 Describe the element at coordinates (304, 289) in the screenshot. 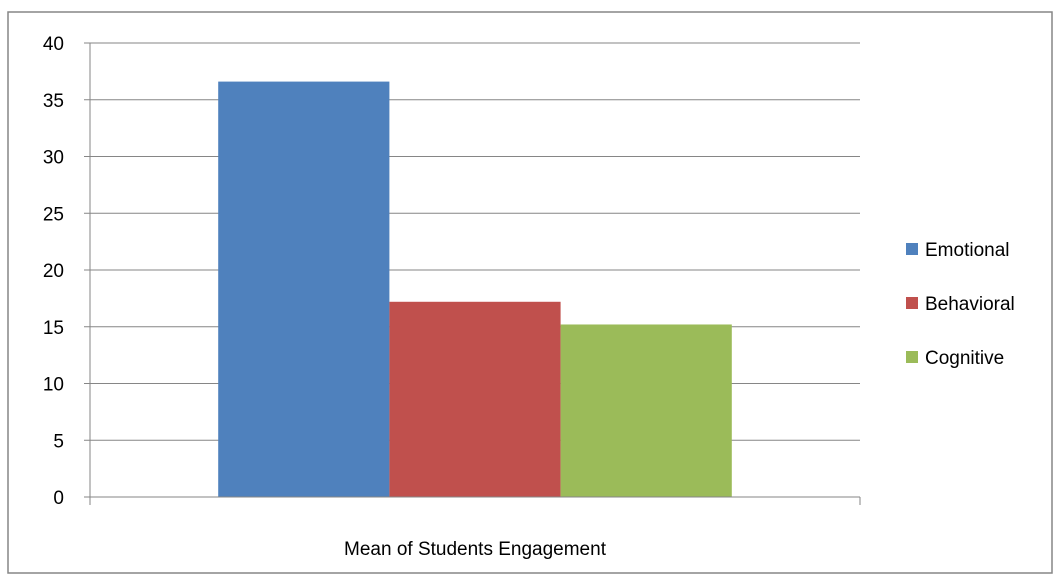

I see `bar-emotional` at that location.